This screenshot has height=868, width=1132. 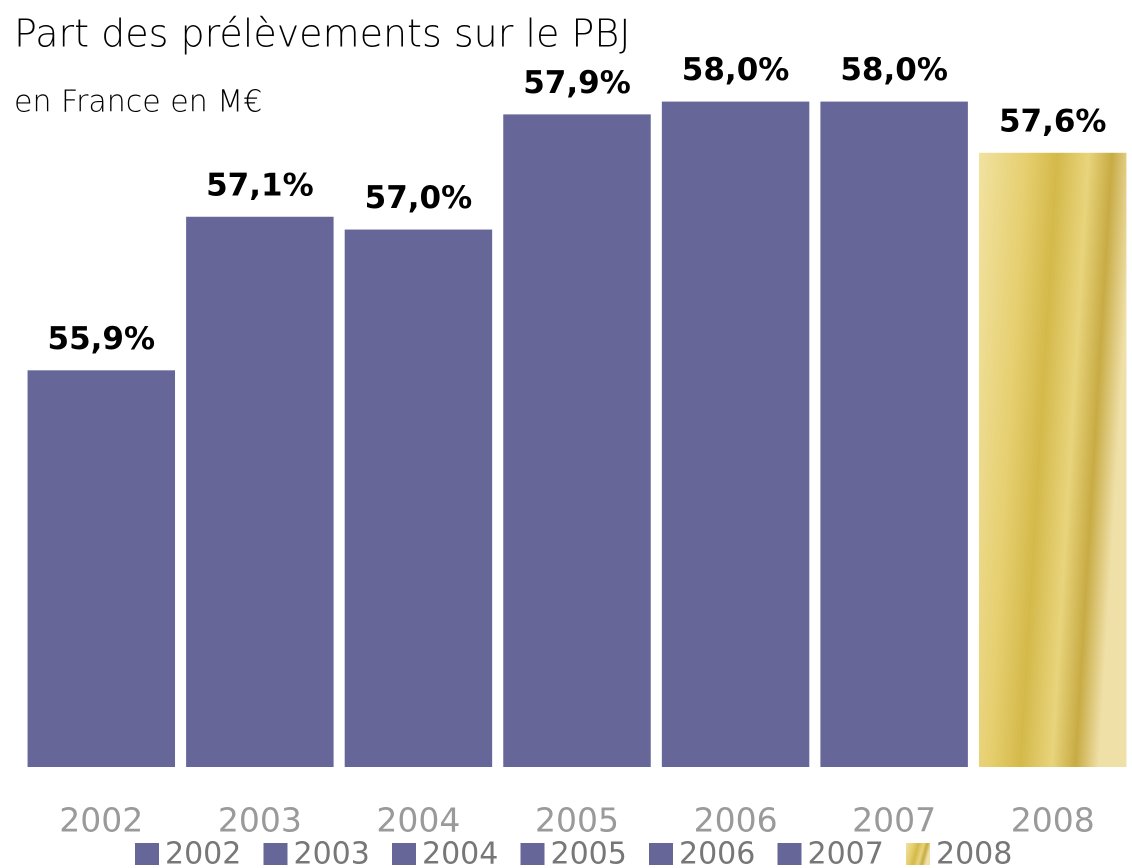 What do you see at coordinates (577, 83) in the screenshot?
I see `value-label: 57,9%` at bounding box center [577, 83].